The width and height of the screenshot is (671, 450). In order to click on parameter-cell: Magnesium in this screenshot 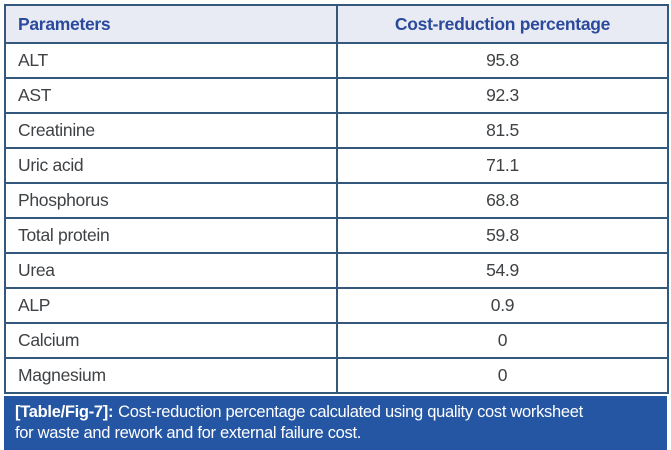, I will do `click(171, 375)`.